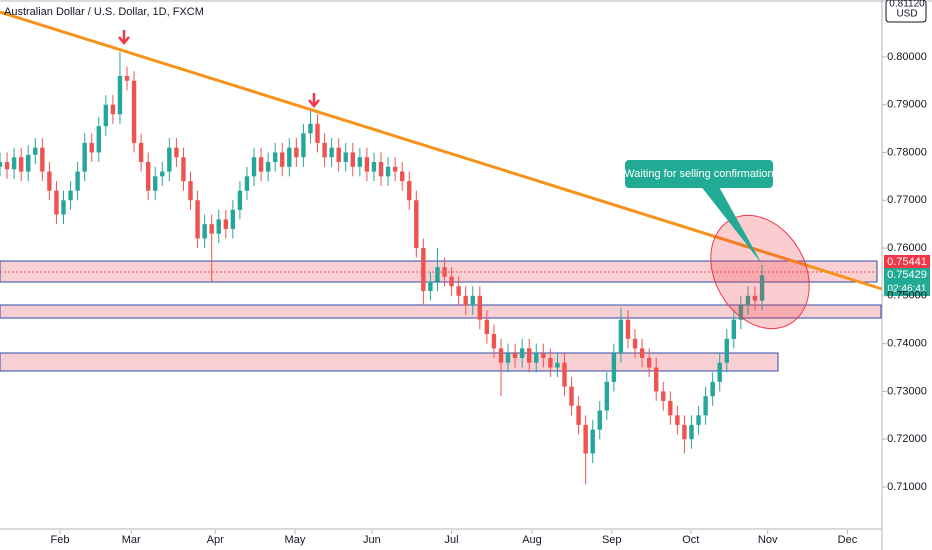 The image size is (932, 550). Describe the element at coordinates (907, 200) in the screenshot. I see `y-tick-label: 0.77000` at that location.